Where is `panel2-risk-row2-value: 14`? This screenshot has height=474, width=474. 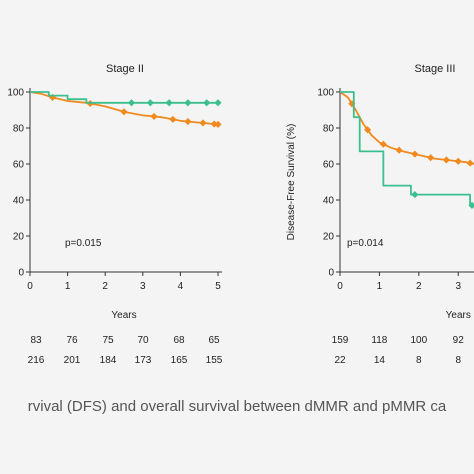
panel2-risk-row2-value: 14 is located at coordinates (380, 360).